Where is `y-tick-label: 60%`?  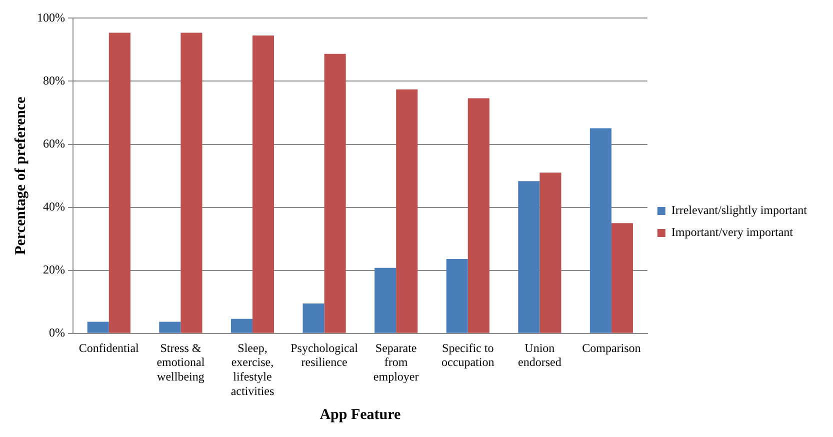
y-tick-label: 60% is located at coordinates (53, 143).